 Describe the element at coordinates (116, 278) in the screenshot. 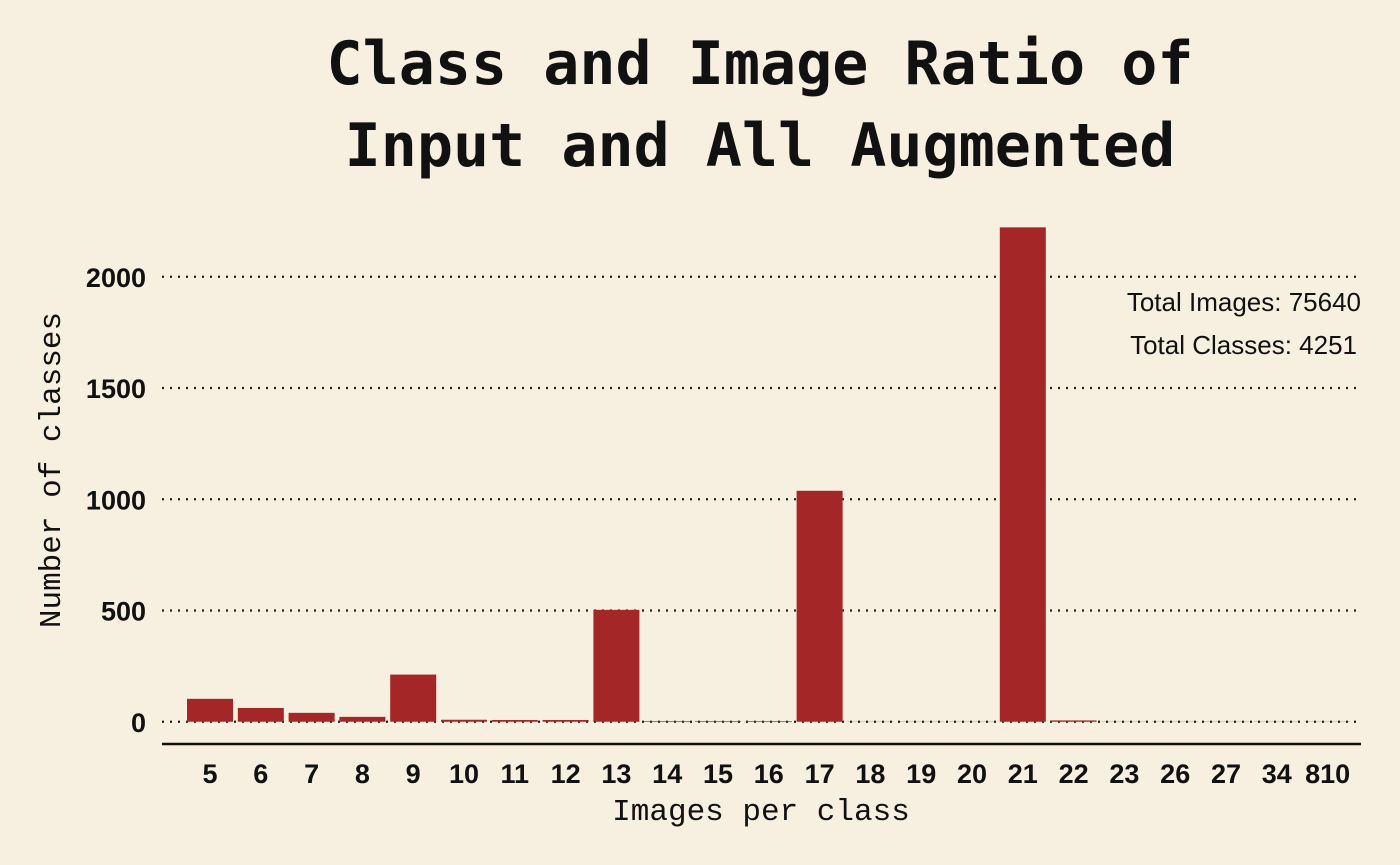

I see `y-tick-label: 2000` at that location.